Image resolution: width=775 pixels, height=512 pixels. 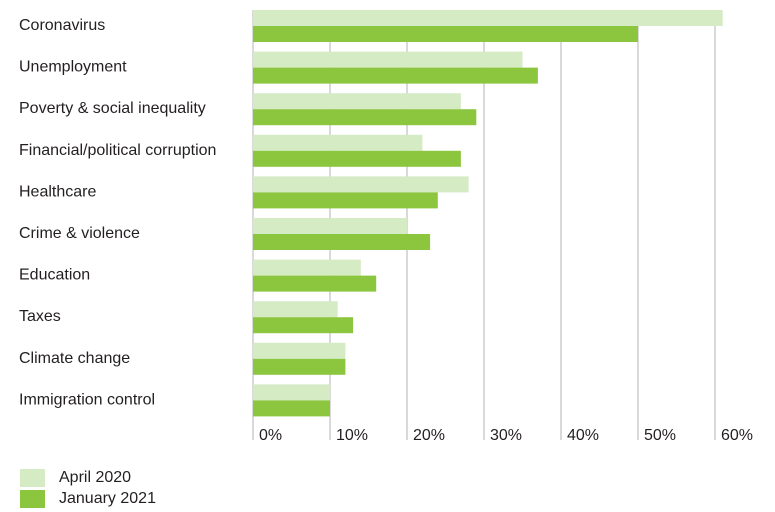 I want to click on bar-coronavirus-january-2021, so click(x=445, y=34).